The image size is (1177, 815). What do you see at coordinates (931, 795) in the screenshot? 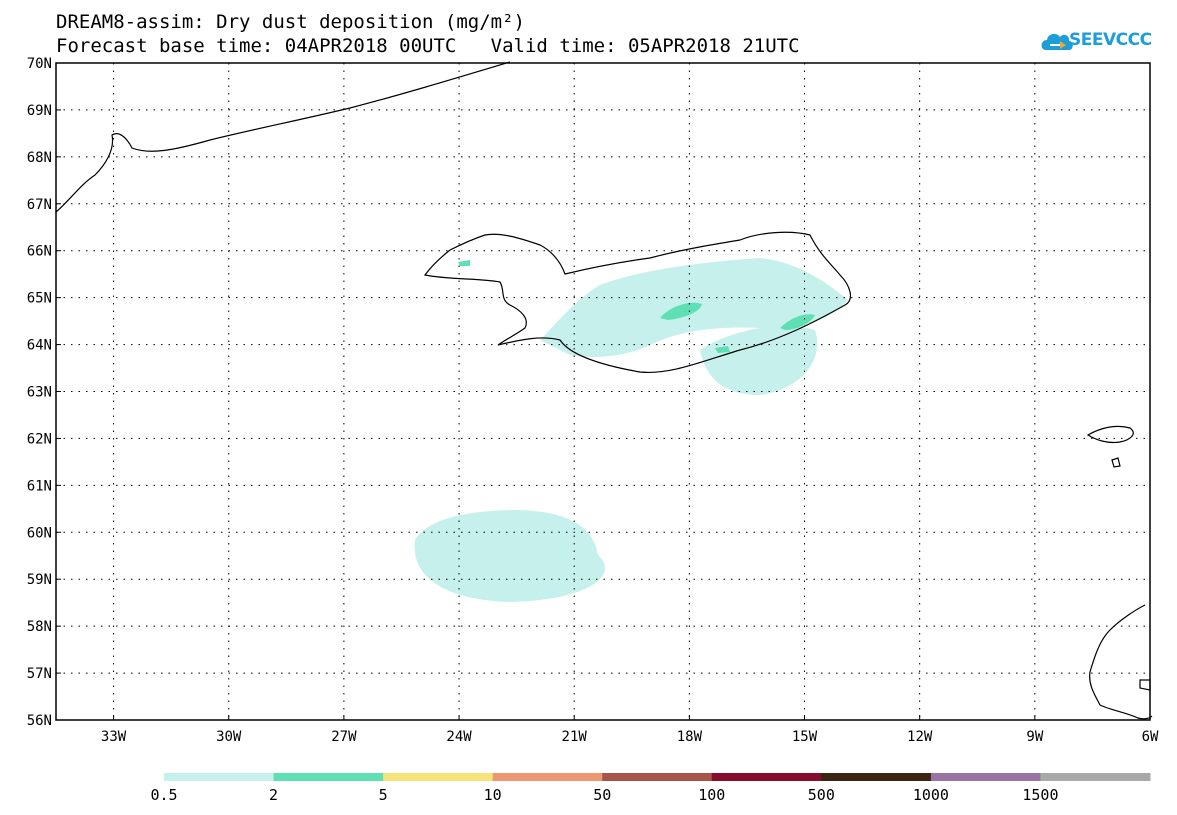
I see `colorbar-label: 1000` at bounding box center [931, 795].